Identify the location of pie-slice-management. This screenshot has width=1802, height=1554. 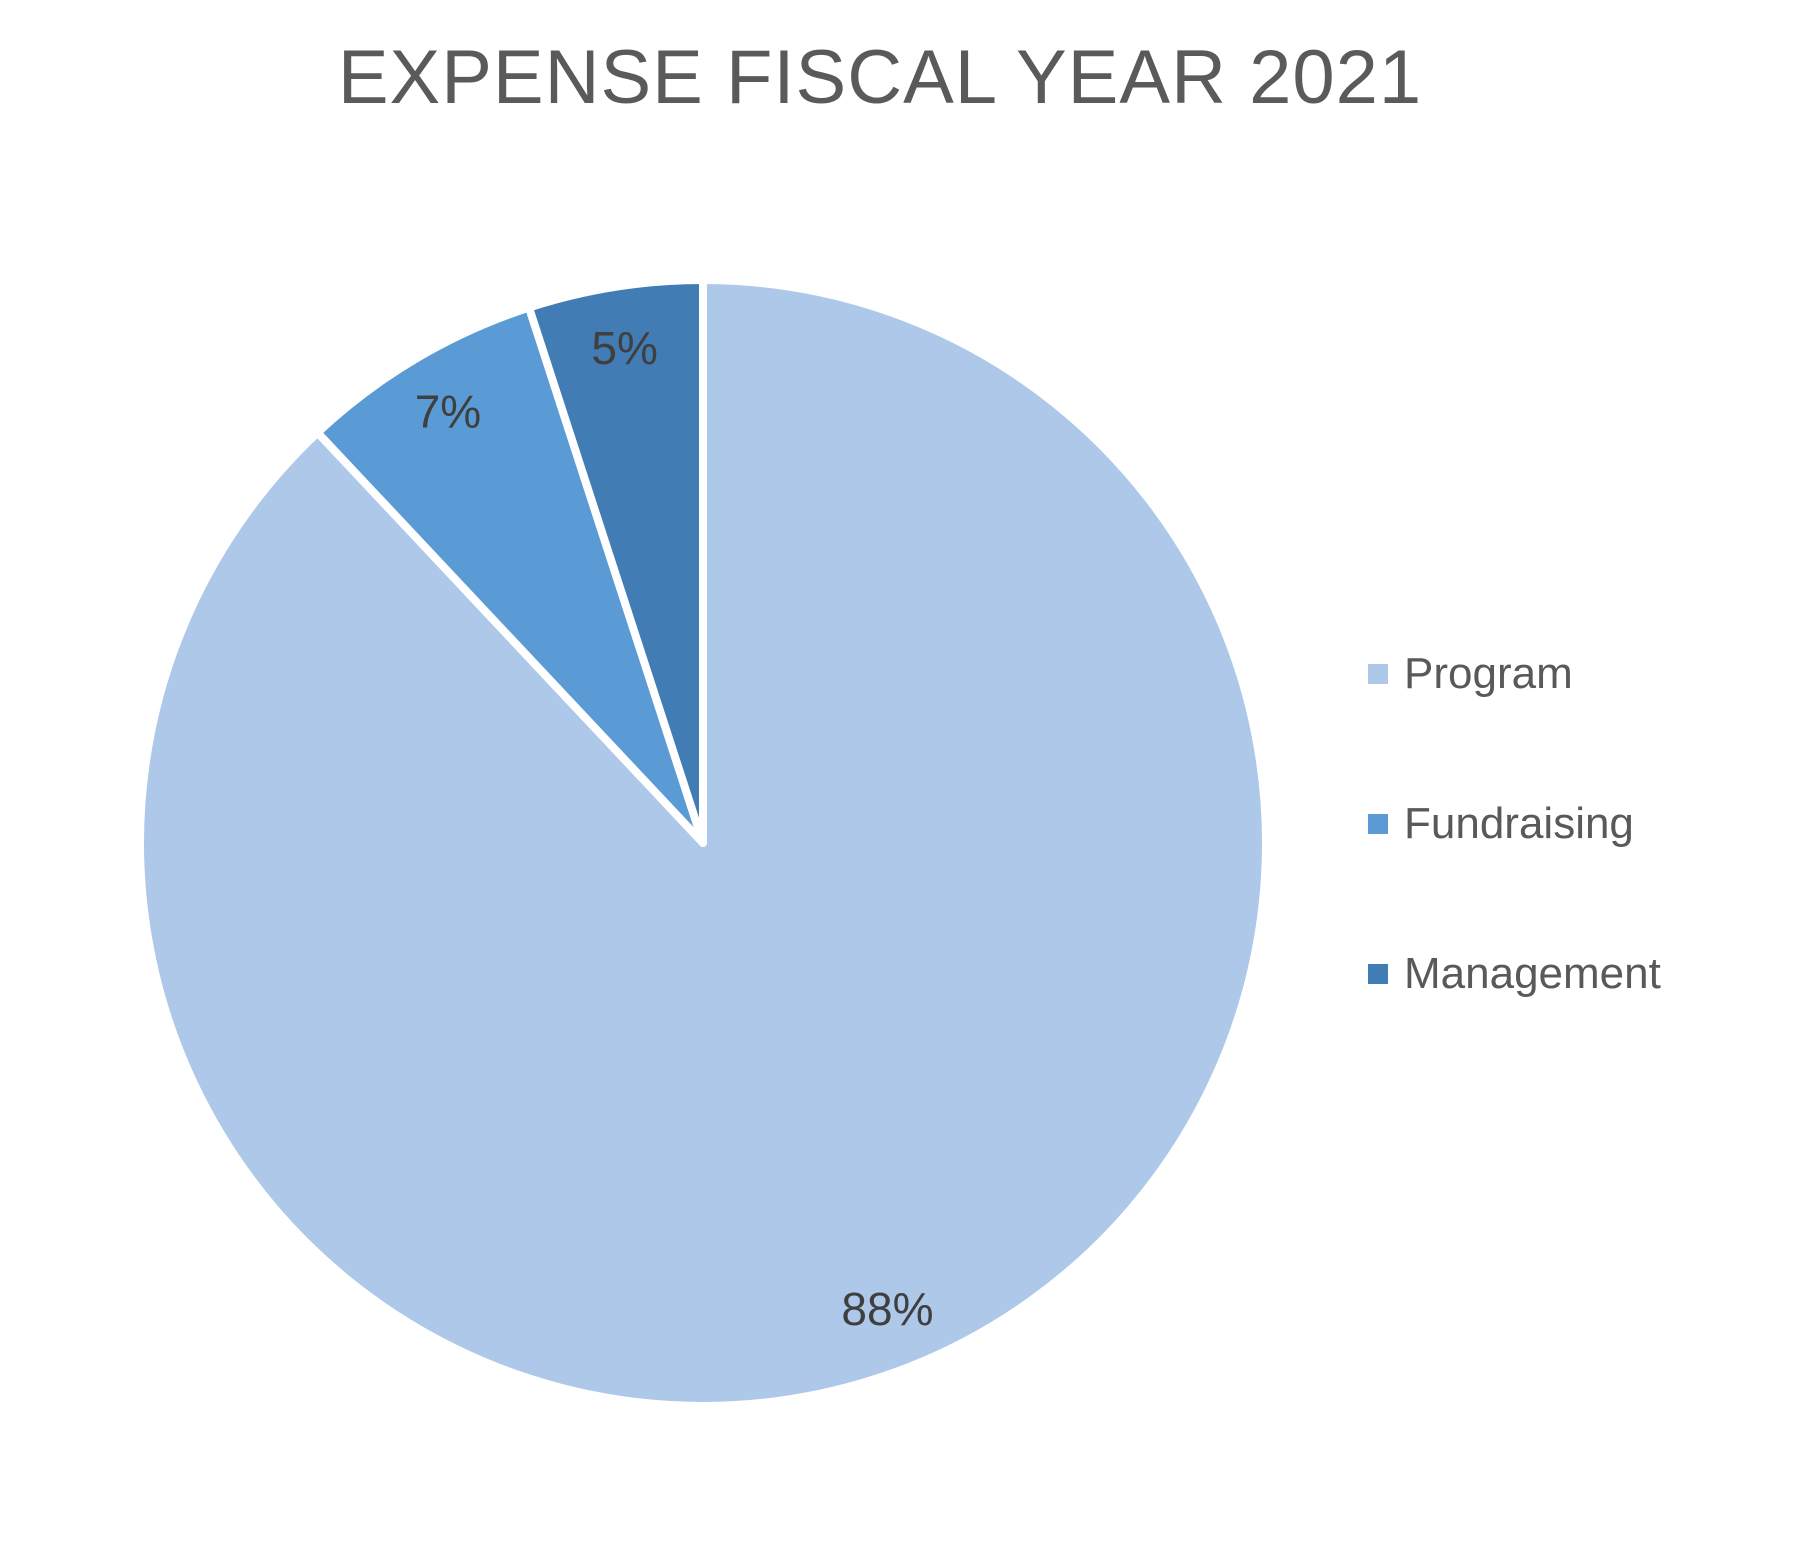
(616, 561).